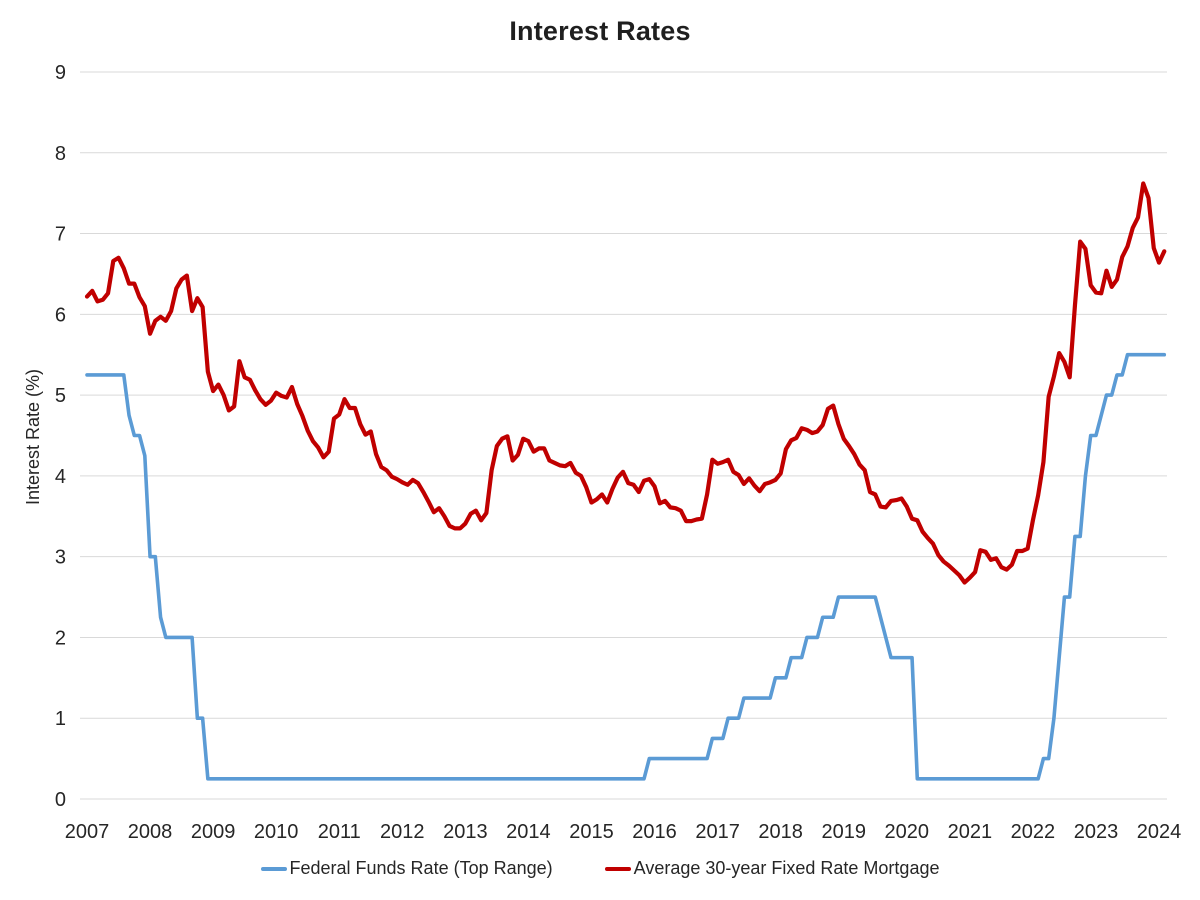  What do you see at coordinates (60, 154) in the screenshot?
I see `y-tick-label: 8` at bounding box center [60, 154].